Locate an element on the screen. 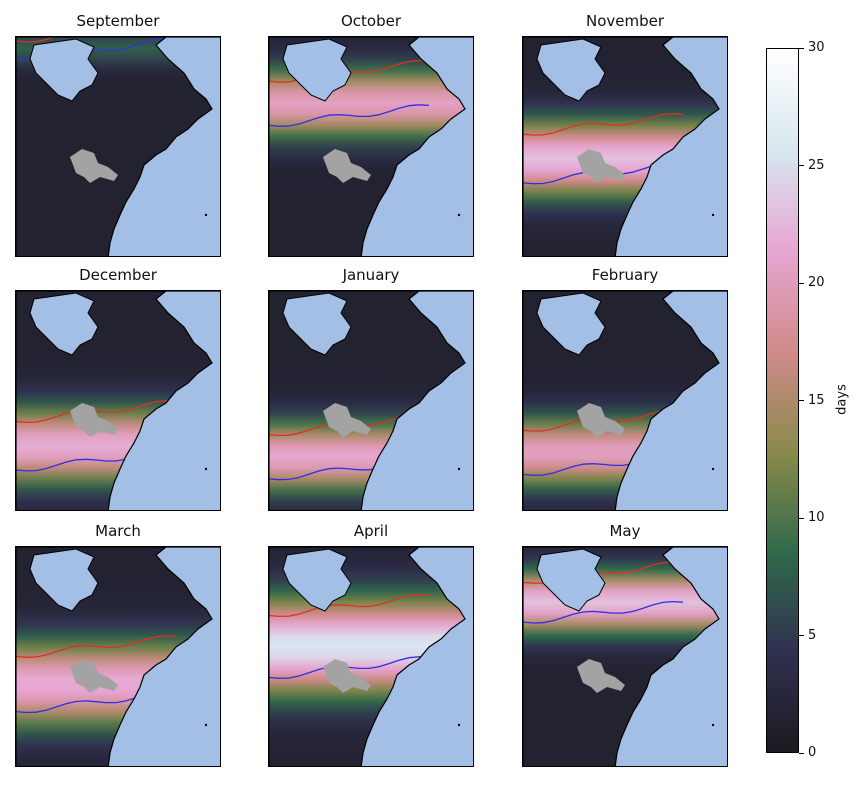  panel-title: March is located at coordinates (118, 531).